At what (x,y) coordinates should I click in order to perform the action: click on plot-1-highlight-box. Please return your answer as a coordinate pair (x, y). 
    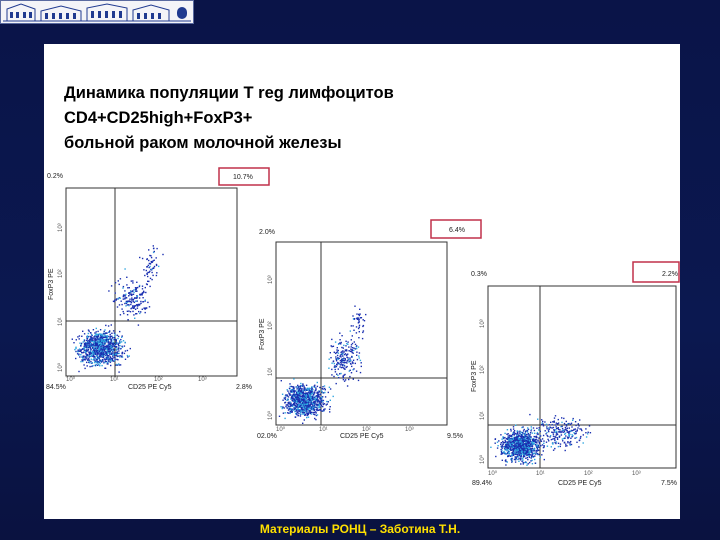
    Looking at the image, I should click on (244, 176).